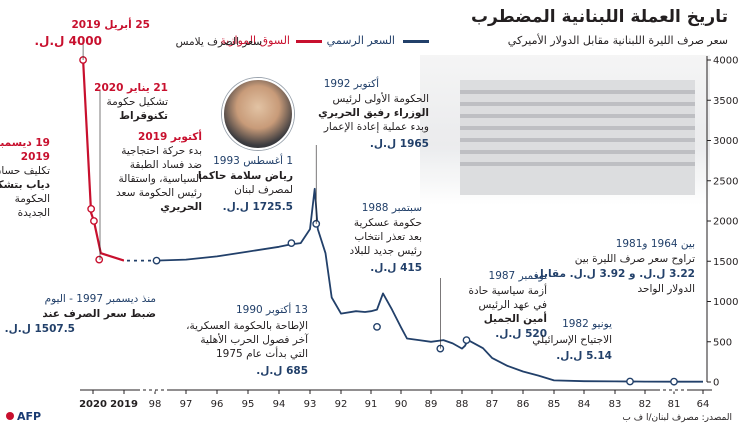 This screenshot has width=740, height=430. I want to click on x-tick-label: 91, so click(371, 404).